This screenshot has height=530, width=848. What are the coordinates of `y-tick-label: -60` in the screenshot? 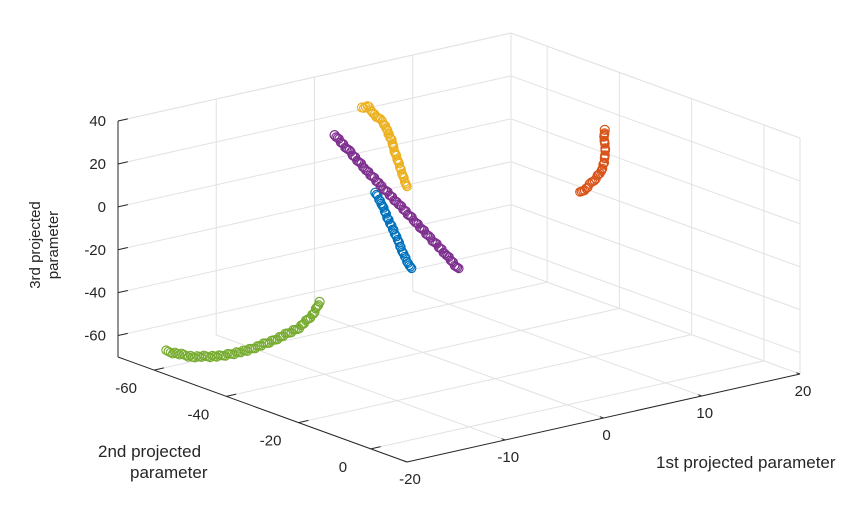 It's located at (126, 388).